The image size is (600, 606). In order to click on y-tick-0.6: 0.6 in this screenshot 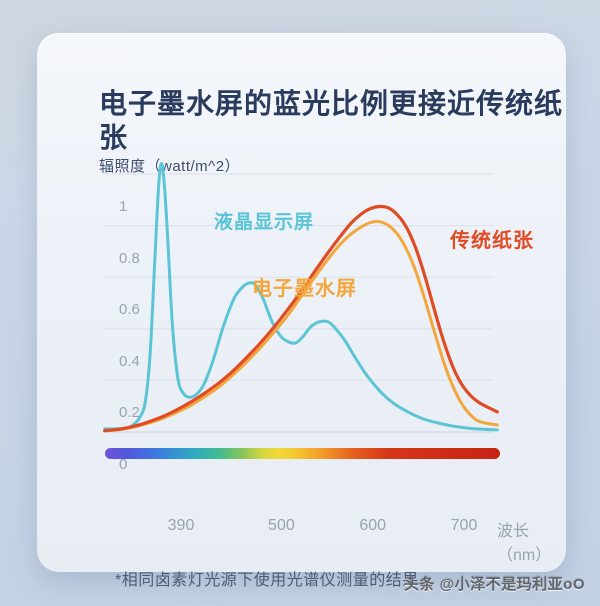, I will do `click(129, 310)`.